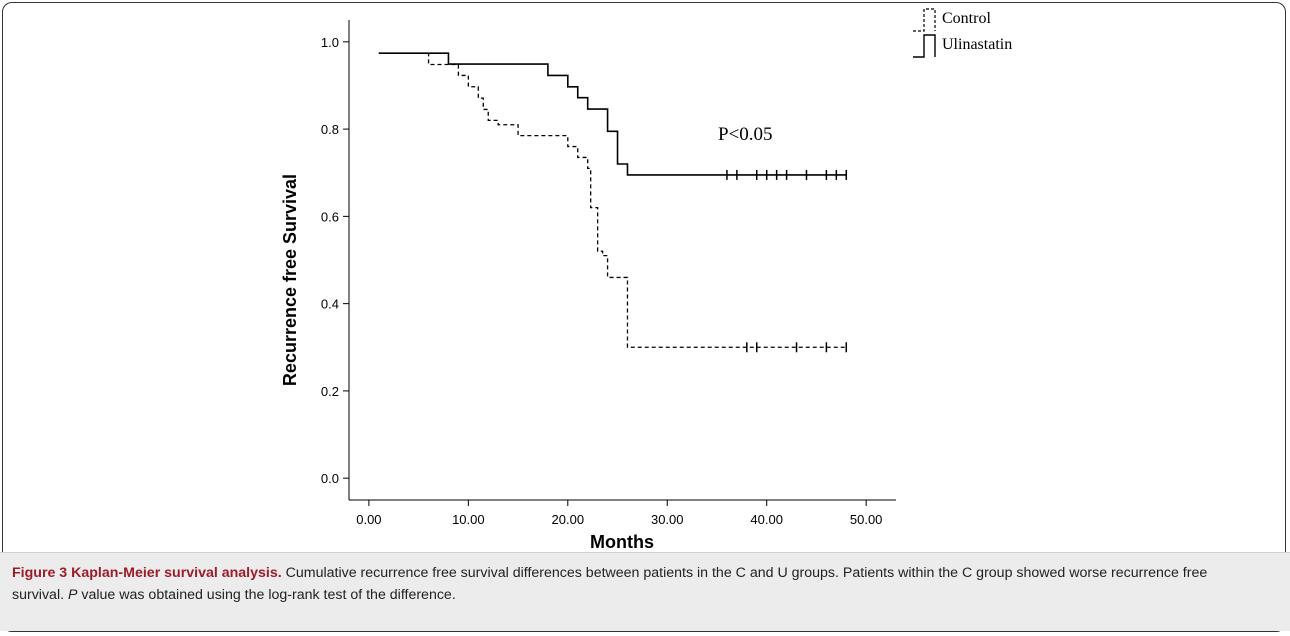 The height and width of the screenshot is (636, 1290). I want to click on legend-item-control: Control, so click(952, 20).